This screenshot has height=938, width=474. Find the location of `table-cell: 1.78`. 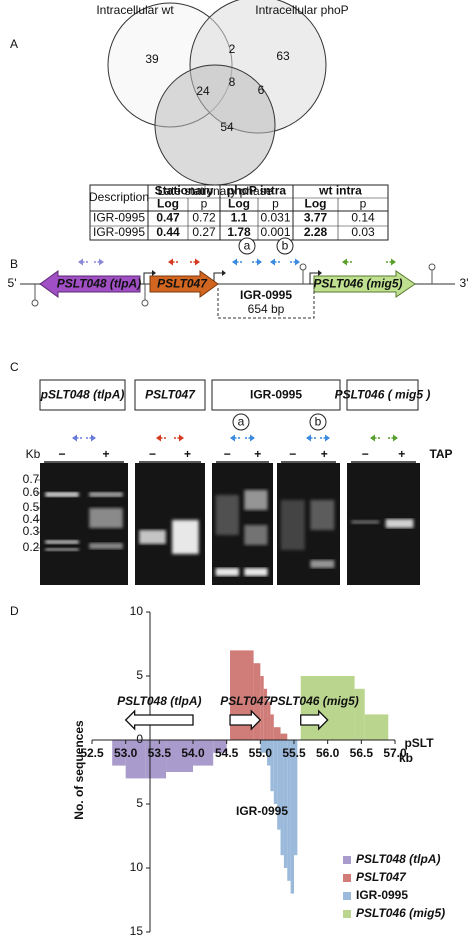

table-cell: 1.78 is located at coordinates (239, 232).